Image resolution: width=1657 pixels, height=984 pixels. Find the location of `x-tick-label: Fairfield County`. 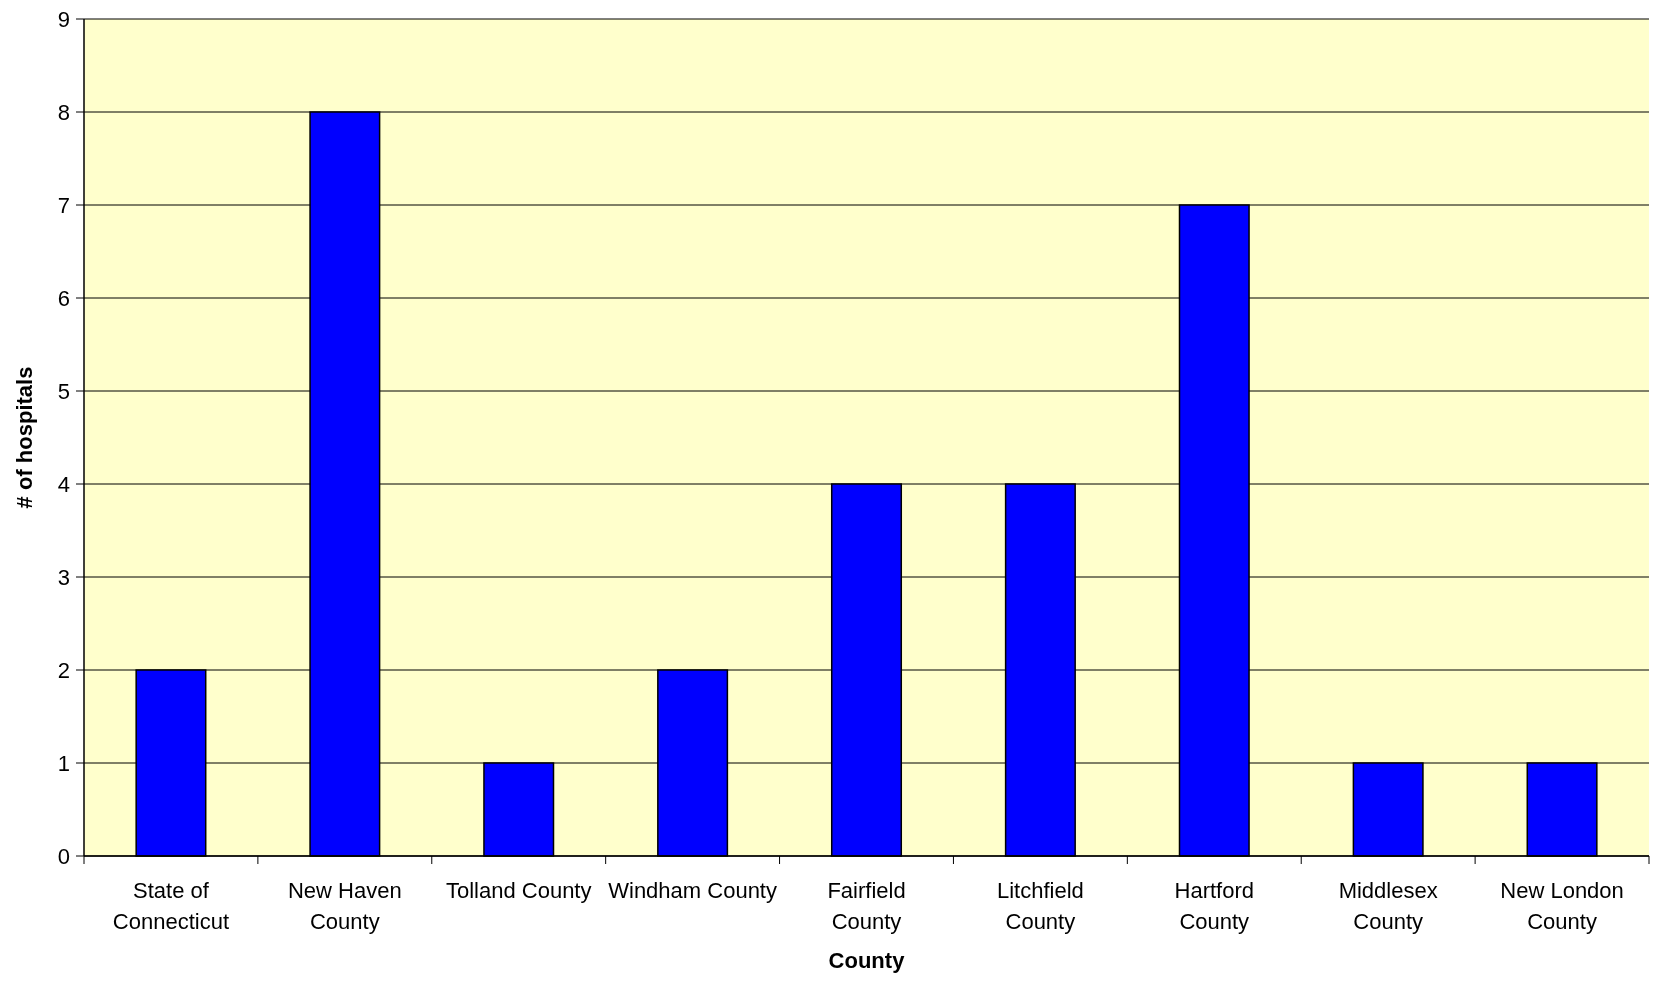

x-tick-label: Fairfield County is located at coordinates (866, 906).